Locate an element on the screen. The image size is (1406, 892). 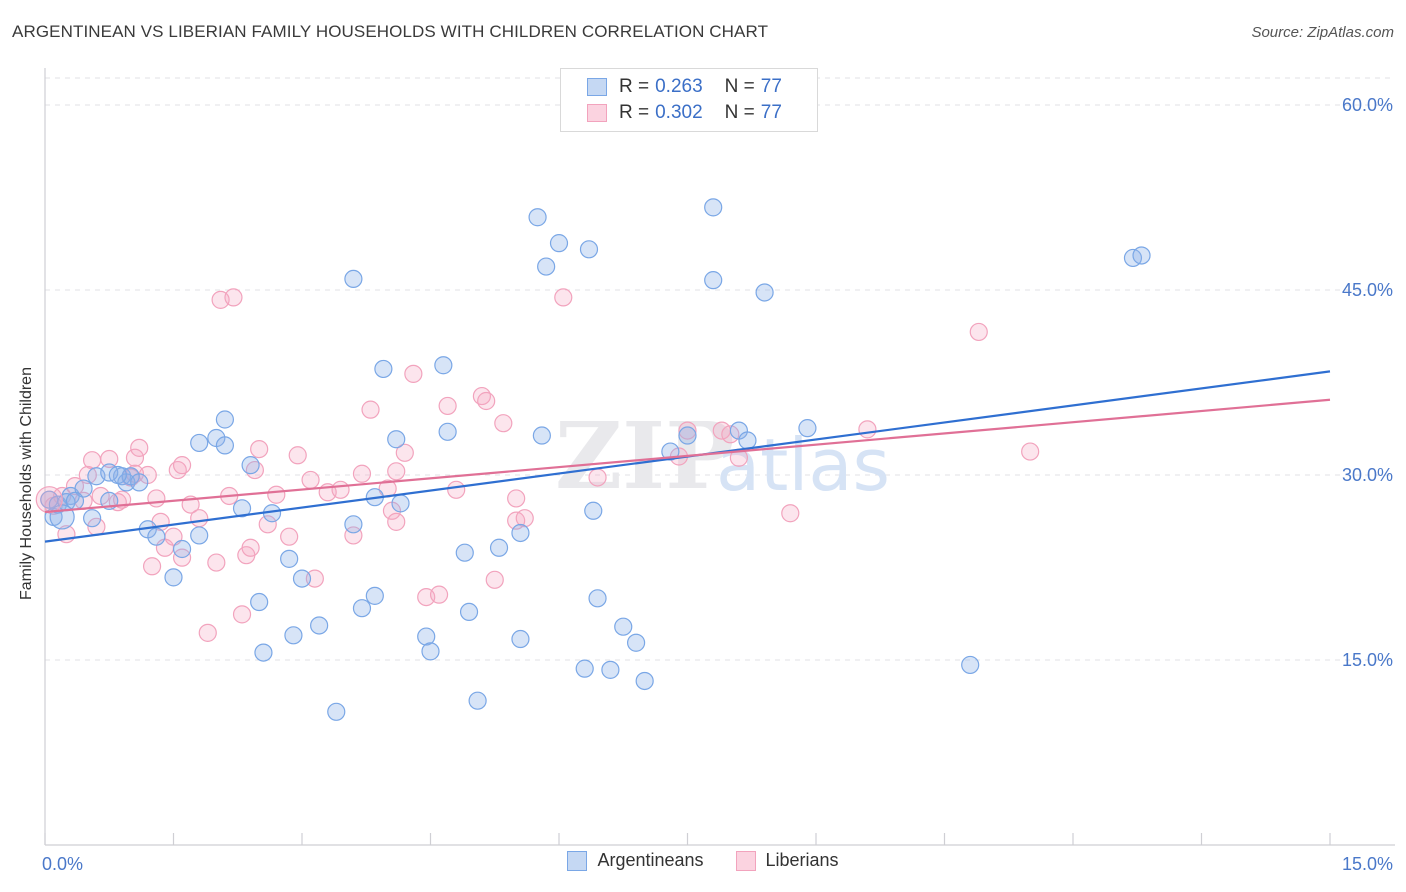
legend-n-value-liberians: 77 is located at coordinates (771, 112).